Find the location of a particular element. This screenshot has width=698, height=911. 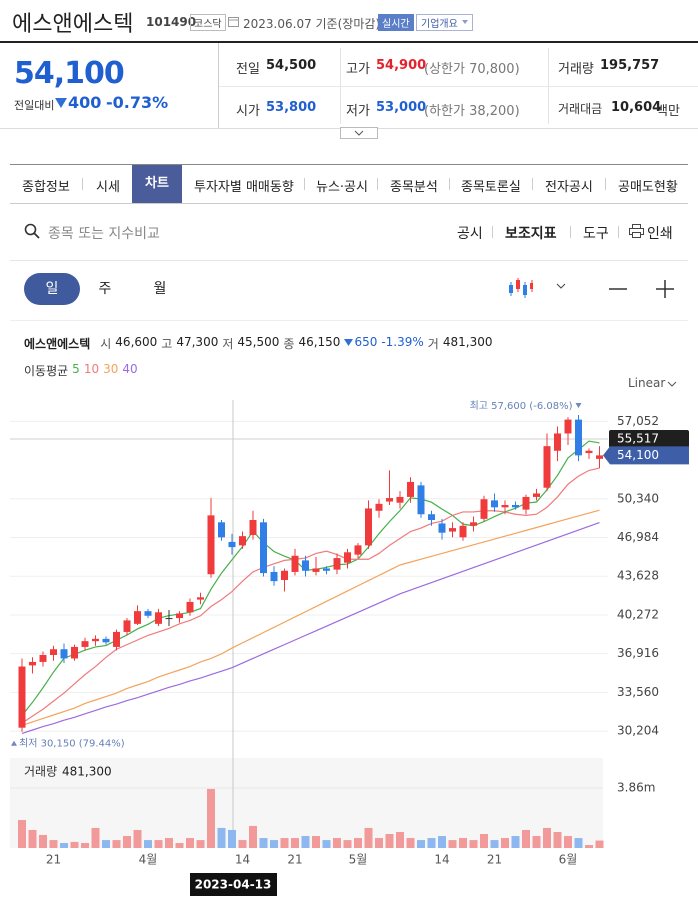

company-info-button: 기업개요 is located at coordinates (444, 22).